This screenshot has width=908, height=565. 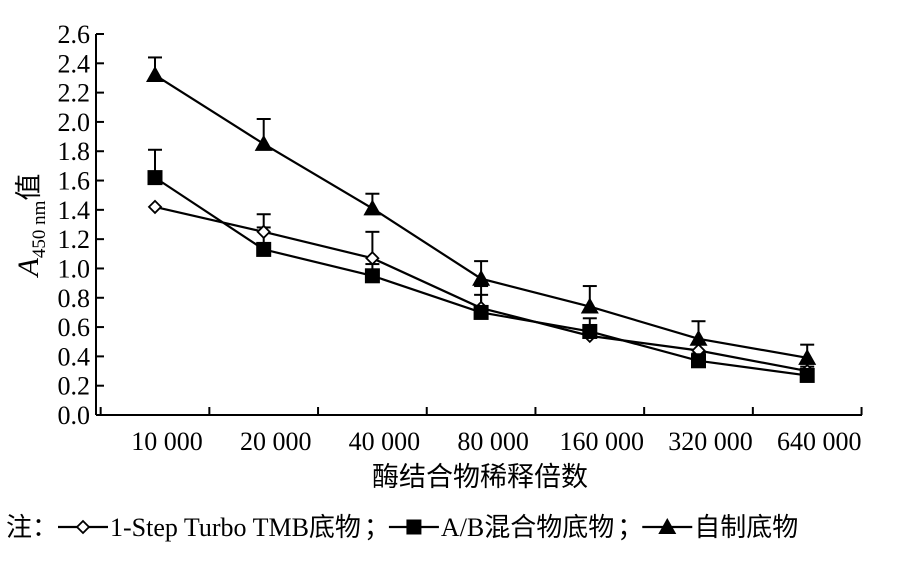 I want to click on y-tick-label: 1.8, so click(x=74, y=151).